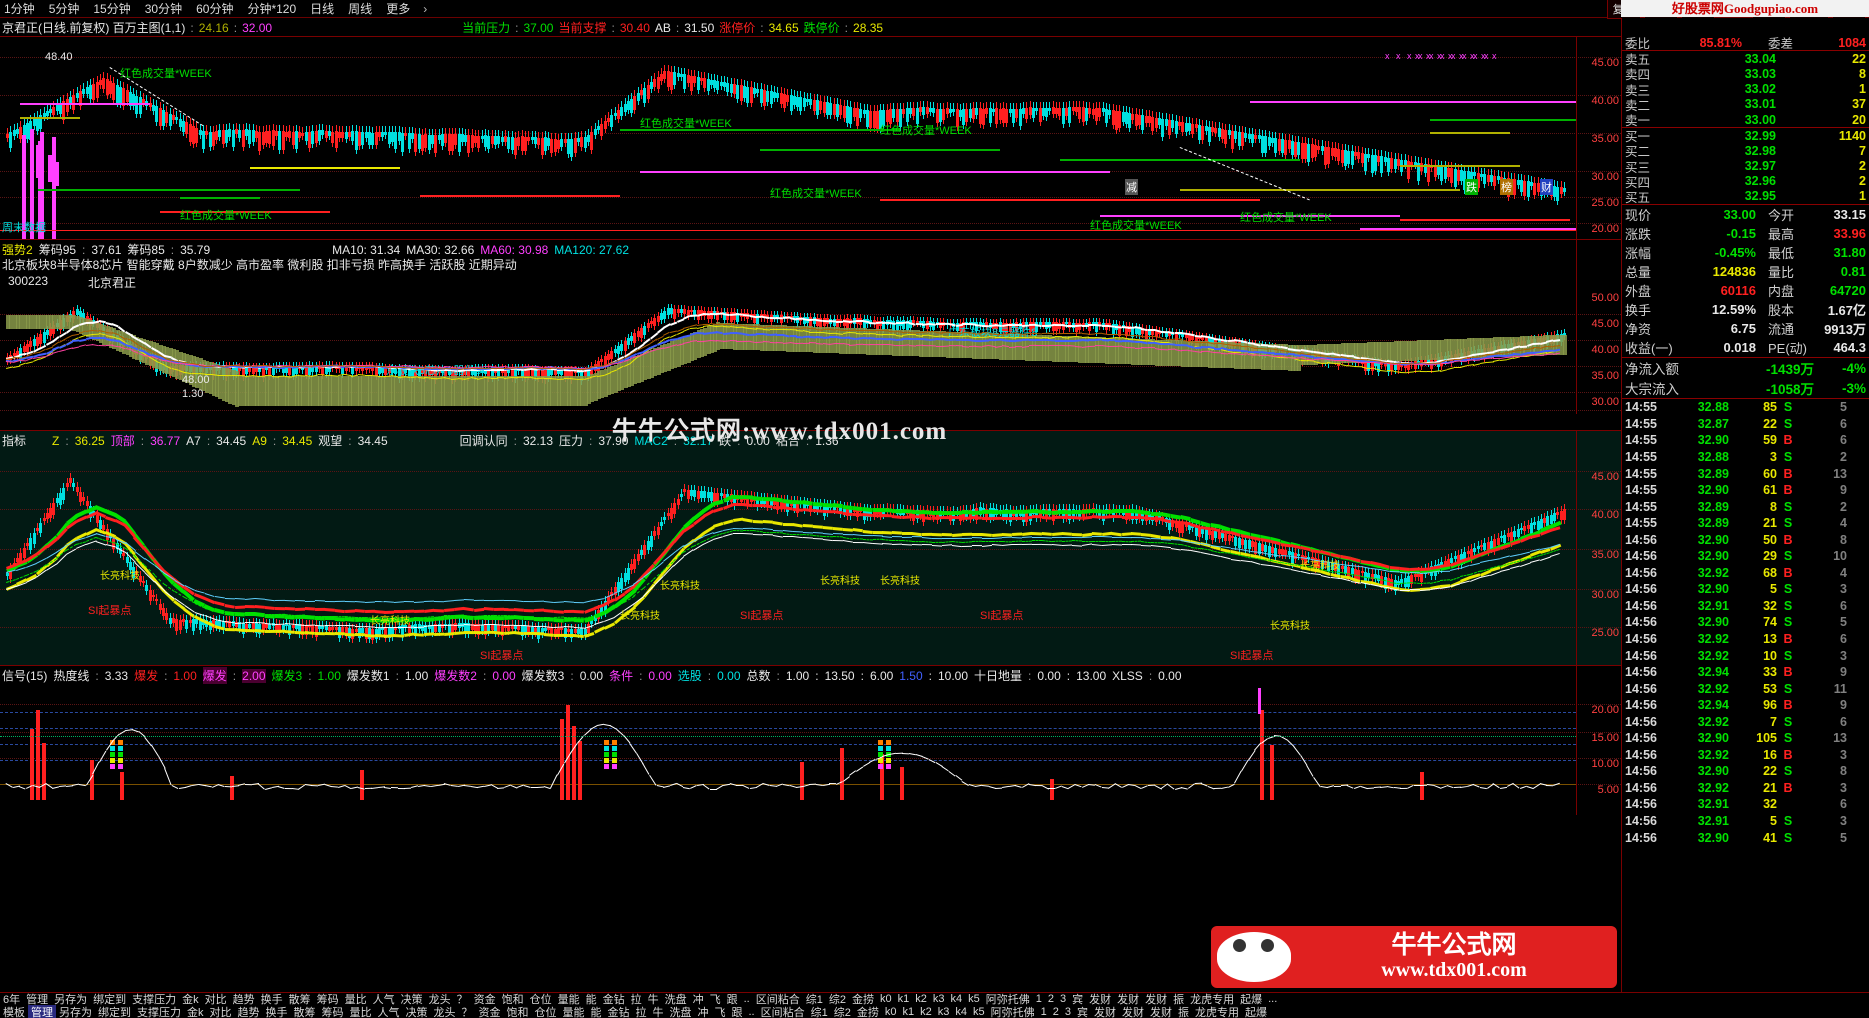 The image size is (1869, 1018). What do you see at coordinates (810, 351) in the screenshot?
I see `pane-main-canvas` at bounding box center [810, 351].